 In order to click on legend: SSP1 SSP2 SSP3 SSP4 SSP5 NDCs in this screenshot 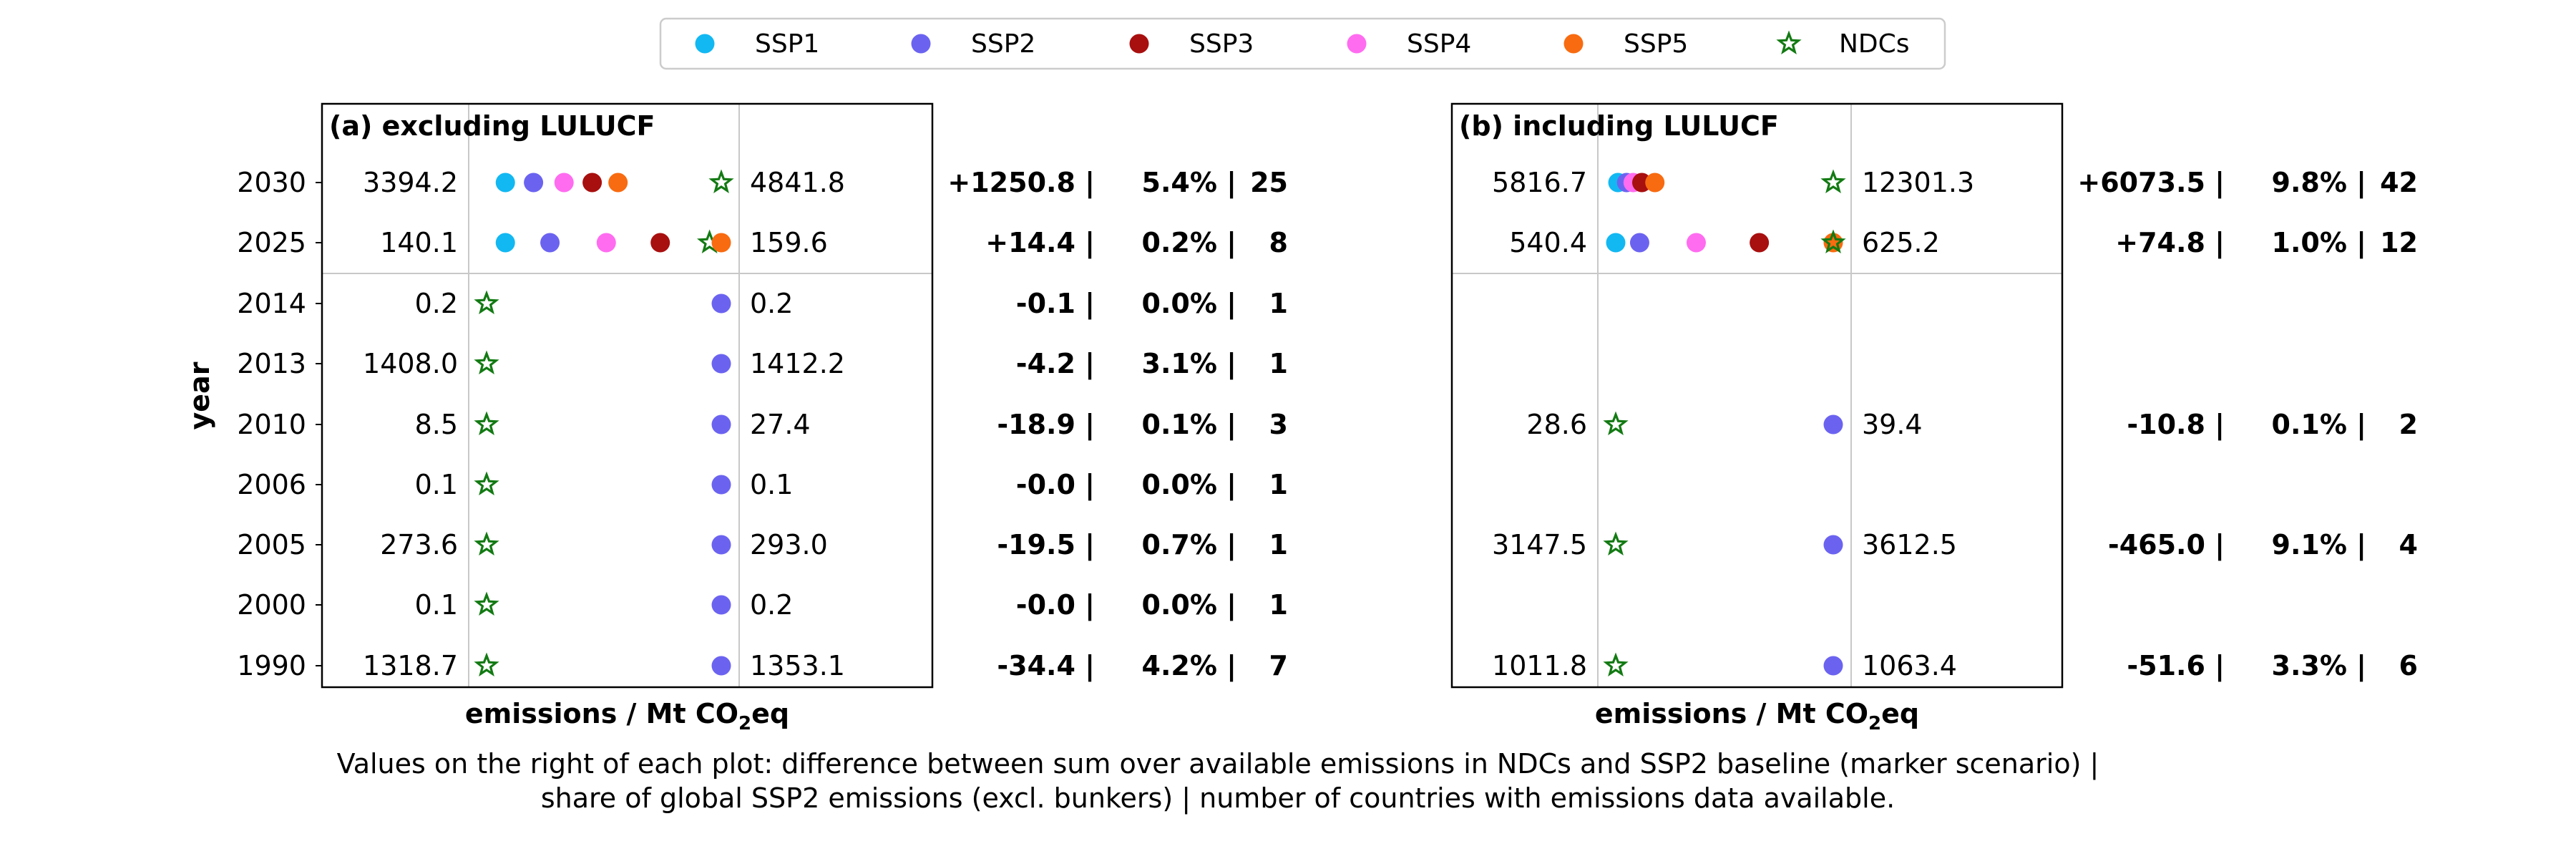, I will do `click(1302, 43)`.